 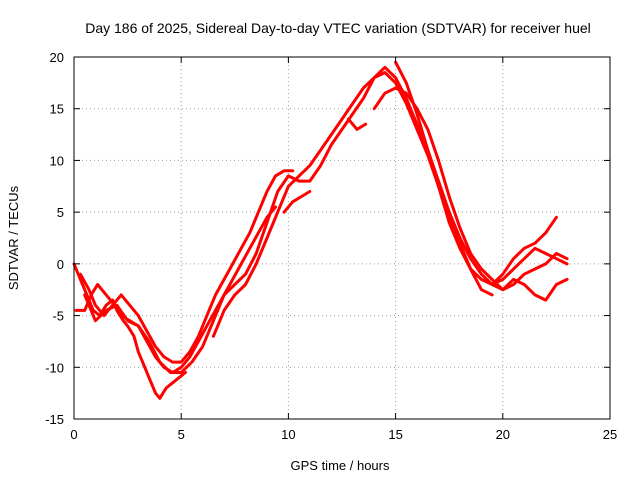 What do you see at coordinates (503, 434) in the screenshot?
I see `x-tick-label: 20` at bounding box center [503, 434].